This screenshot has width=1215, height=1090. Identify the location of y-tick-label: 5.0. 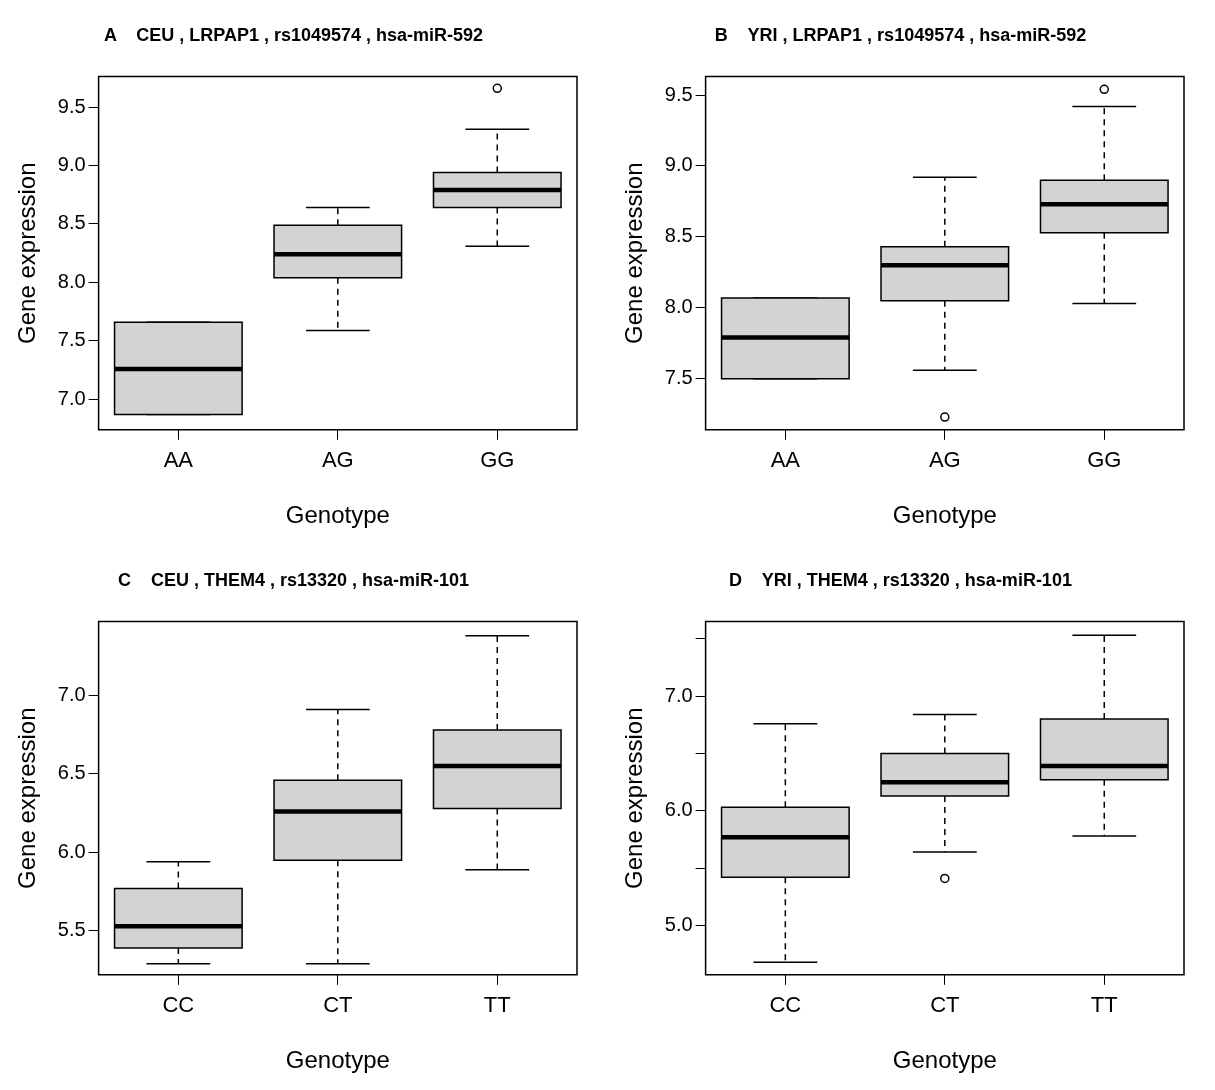
(678, 924).